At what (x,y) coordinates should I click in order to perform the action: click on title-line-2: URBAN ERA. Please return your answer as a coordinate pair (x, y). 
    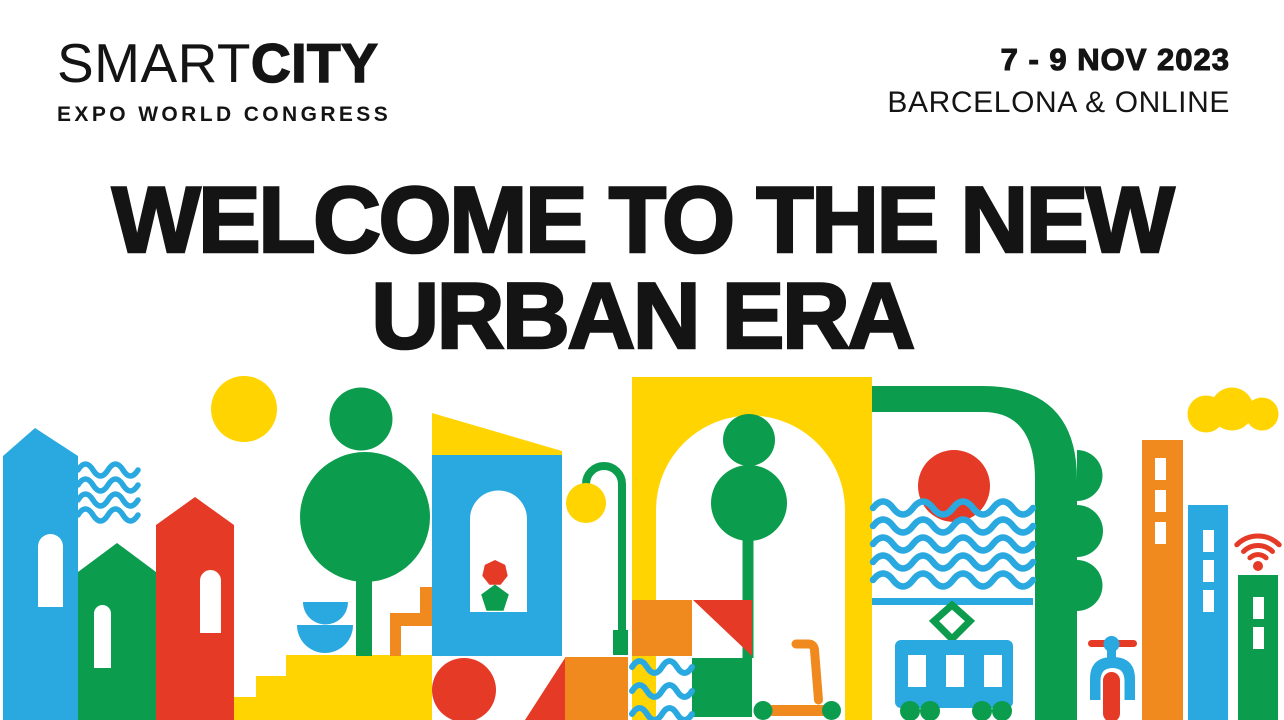
    Looking at the image, I should click on (643, 315).